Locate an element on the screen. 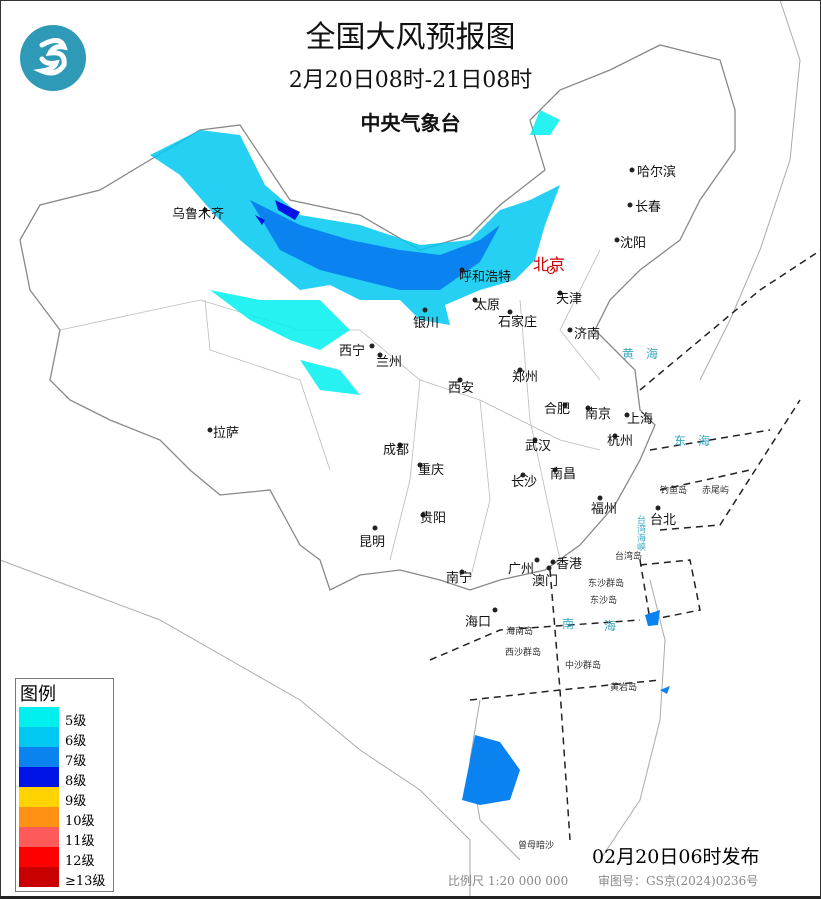  city-label: 太原 is located at coordinates (487, 305).